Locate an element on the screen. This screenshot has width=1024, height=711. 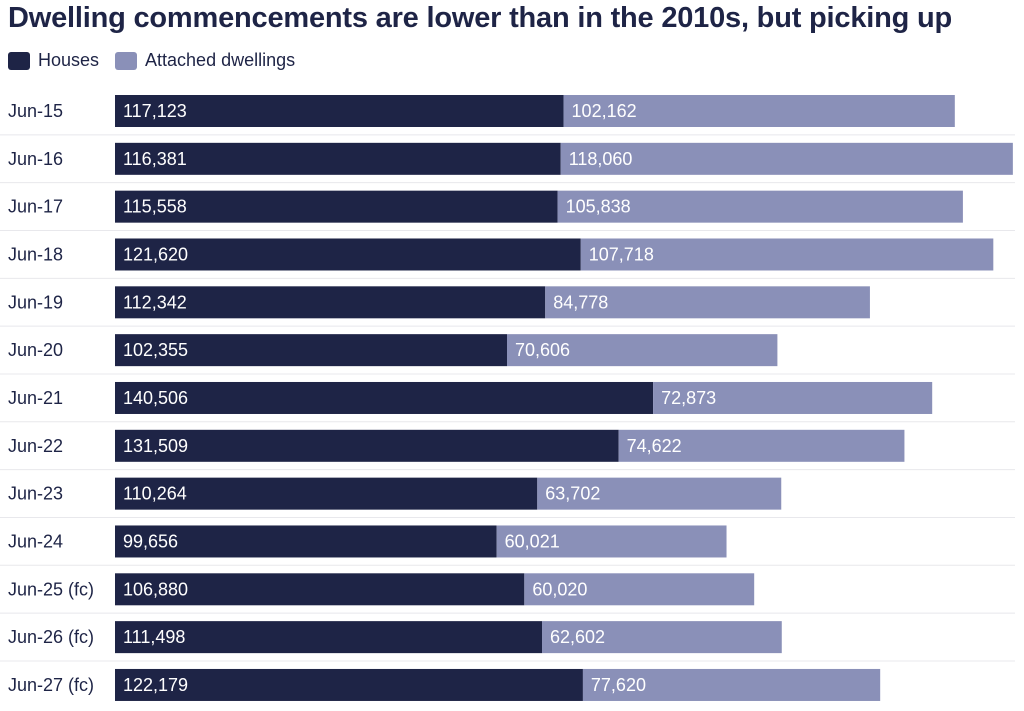
category-label: Jun-18 is located at coordinates (35, 254).